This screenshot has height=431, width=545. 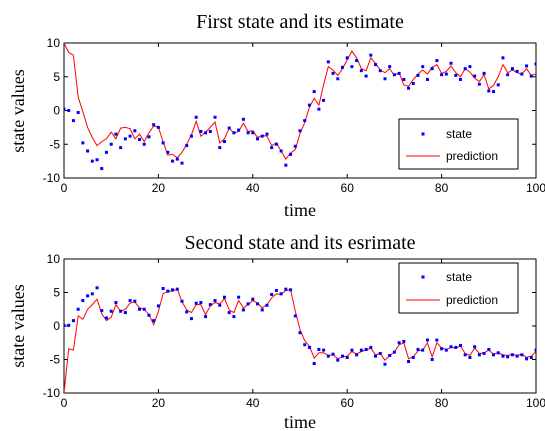 What do you see at coordinates (459, 277) in the screenshot?
I see `legend-label-state: state` at bounding box center [459, 277].